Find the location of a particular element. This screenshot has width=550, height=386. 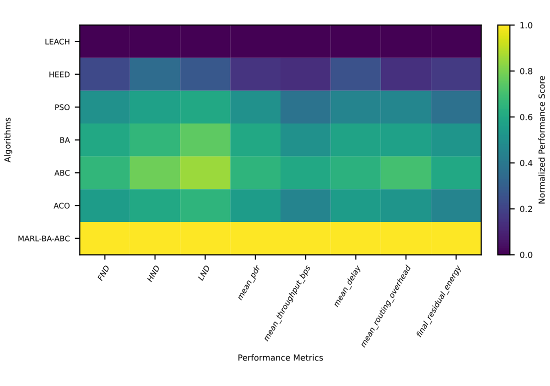

color-bar-label: 0.4 is located at coordinates (526, 163).